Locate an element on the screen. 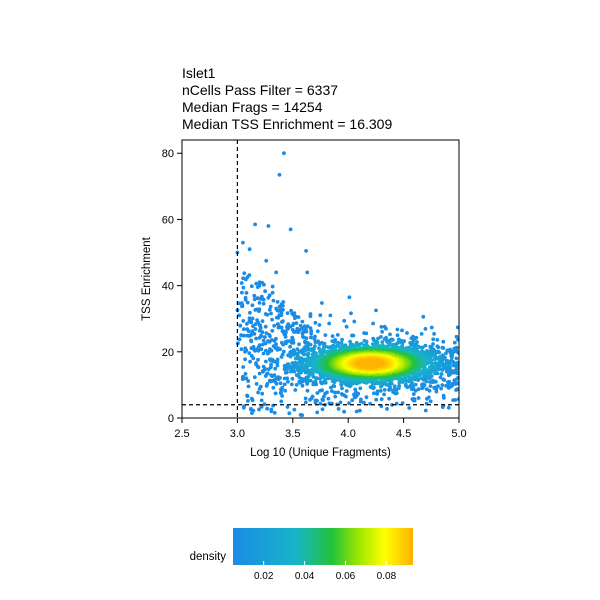  x-tick-label: 4.5 is located at coordinates (403, 434).